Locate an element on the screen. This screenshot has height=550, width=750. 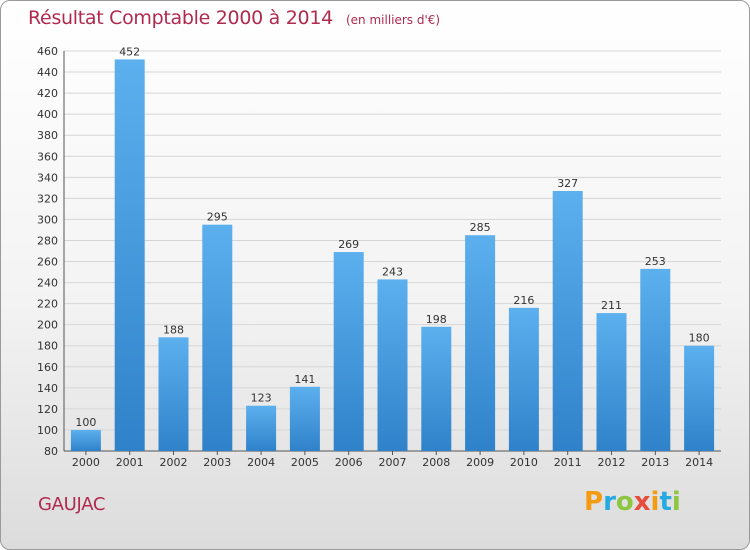
data-label: 216 is located at coordinates (523, 300).